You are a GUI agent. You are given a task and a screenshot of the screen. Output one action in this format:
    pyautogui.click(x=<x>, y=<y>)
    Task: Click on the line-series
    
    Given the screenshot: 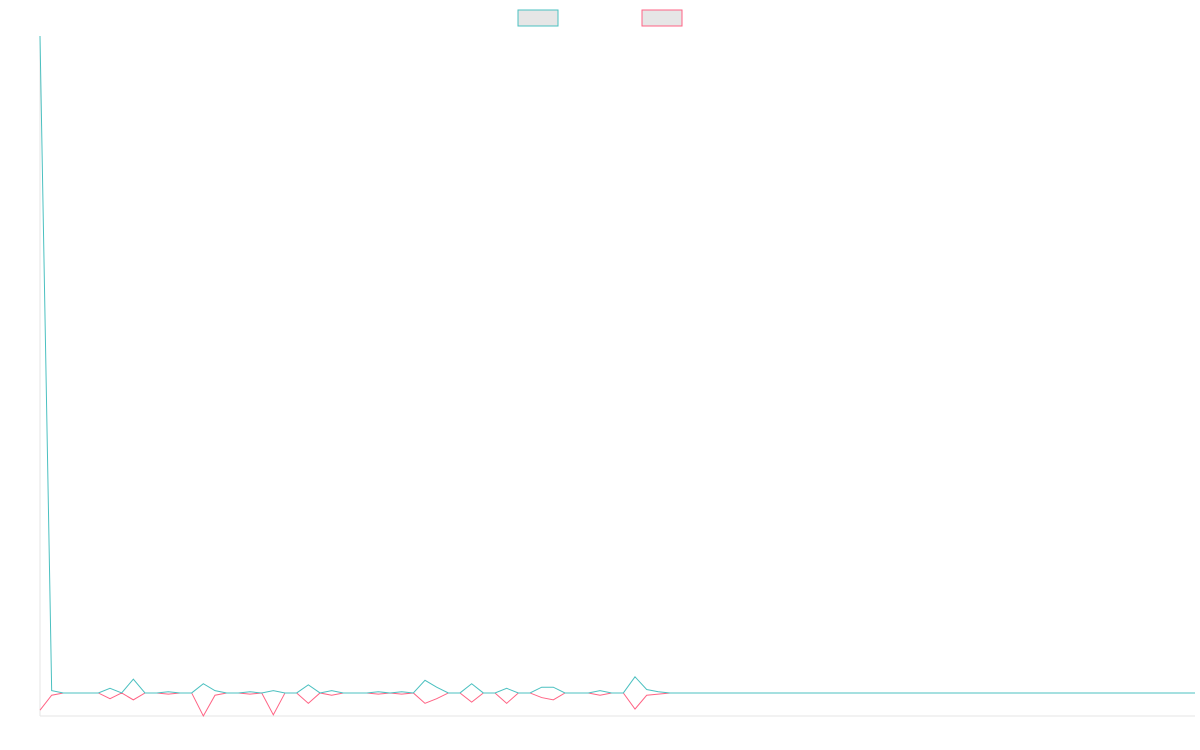 What is the action you would take?
    pyautogui.click(x=617, y=705)
    